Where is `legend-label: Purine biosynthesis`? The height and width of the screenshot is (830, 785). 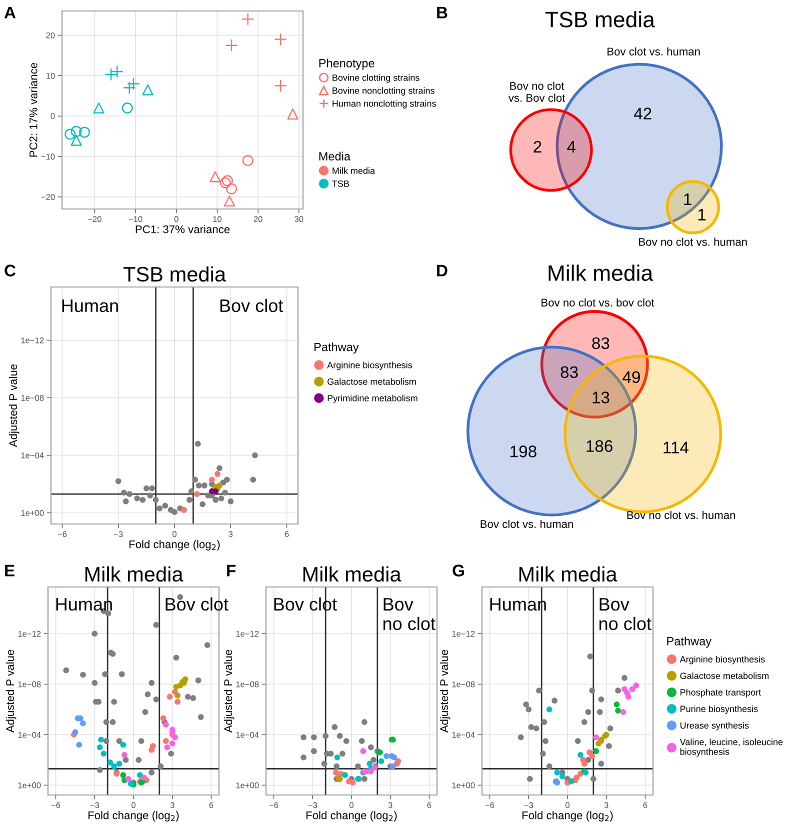
legend-label: Purine biosynthesis is located at coordinates (719, 709).